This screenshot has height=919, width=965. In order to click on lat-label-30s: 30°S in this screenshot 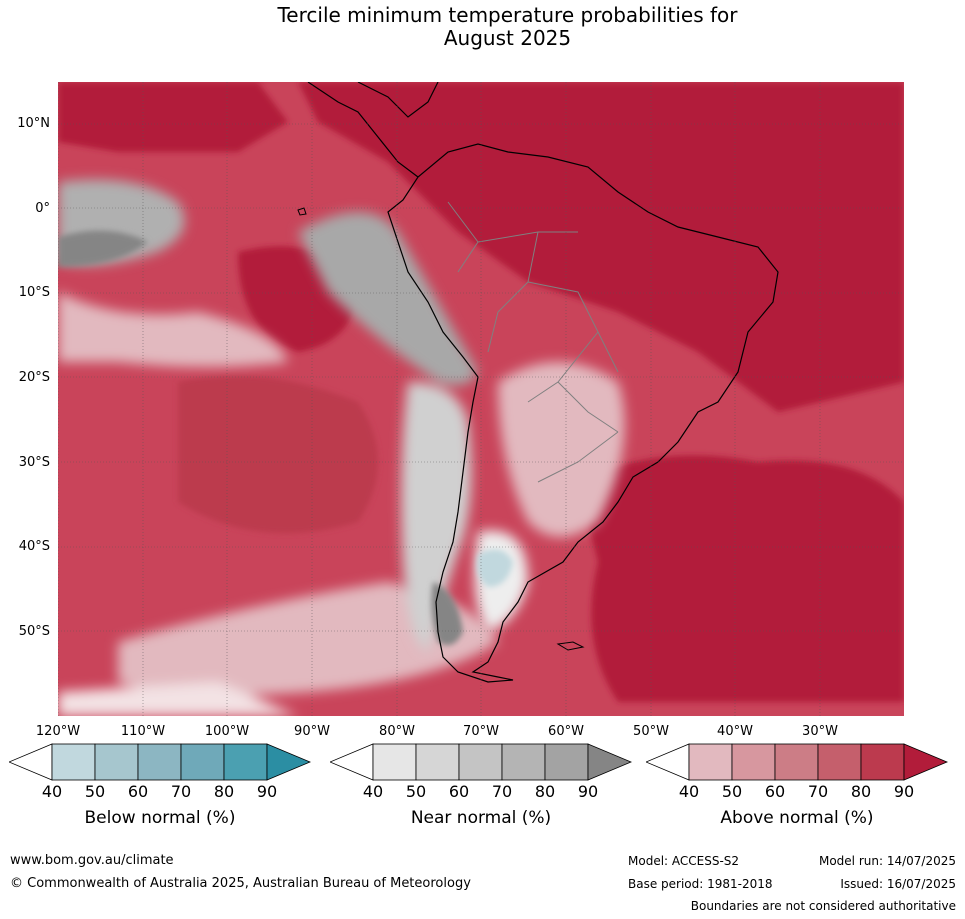, I will do `click(34, 462)`.